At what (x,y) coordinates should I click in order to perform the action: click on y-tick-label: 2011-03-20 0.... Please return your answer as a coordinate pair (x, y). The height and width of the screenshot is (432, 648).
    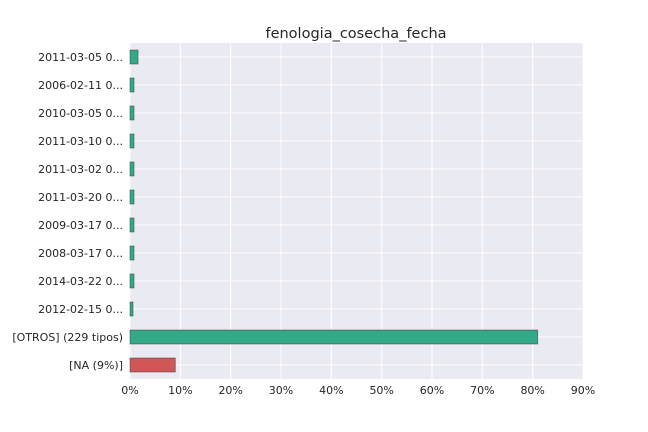
    Looking at the image, I should click on (80, 197).